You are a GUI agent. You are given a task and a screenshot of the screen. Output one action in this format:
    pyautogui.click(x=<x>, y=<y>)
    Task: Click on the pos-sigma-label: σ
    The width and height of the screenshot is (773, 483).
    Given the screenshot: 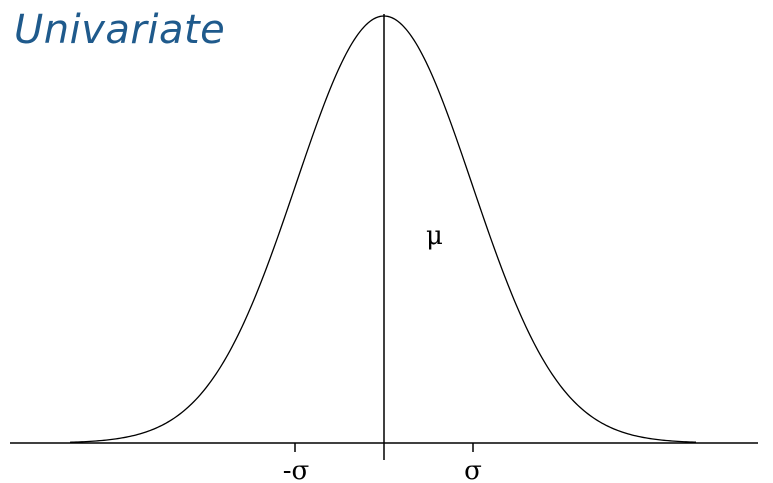 What is the action you would take?
    pyautogui.click(x=473, y=469)
    